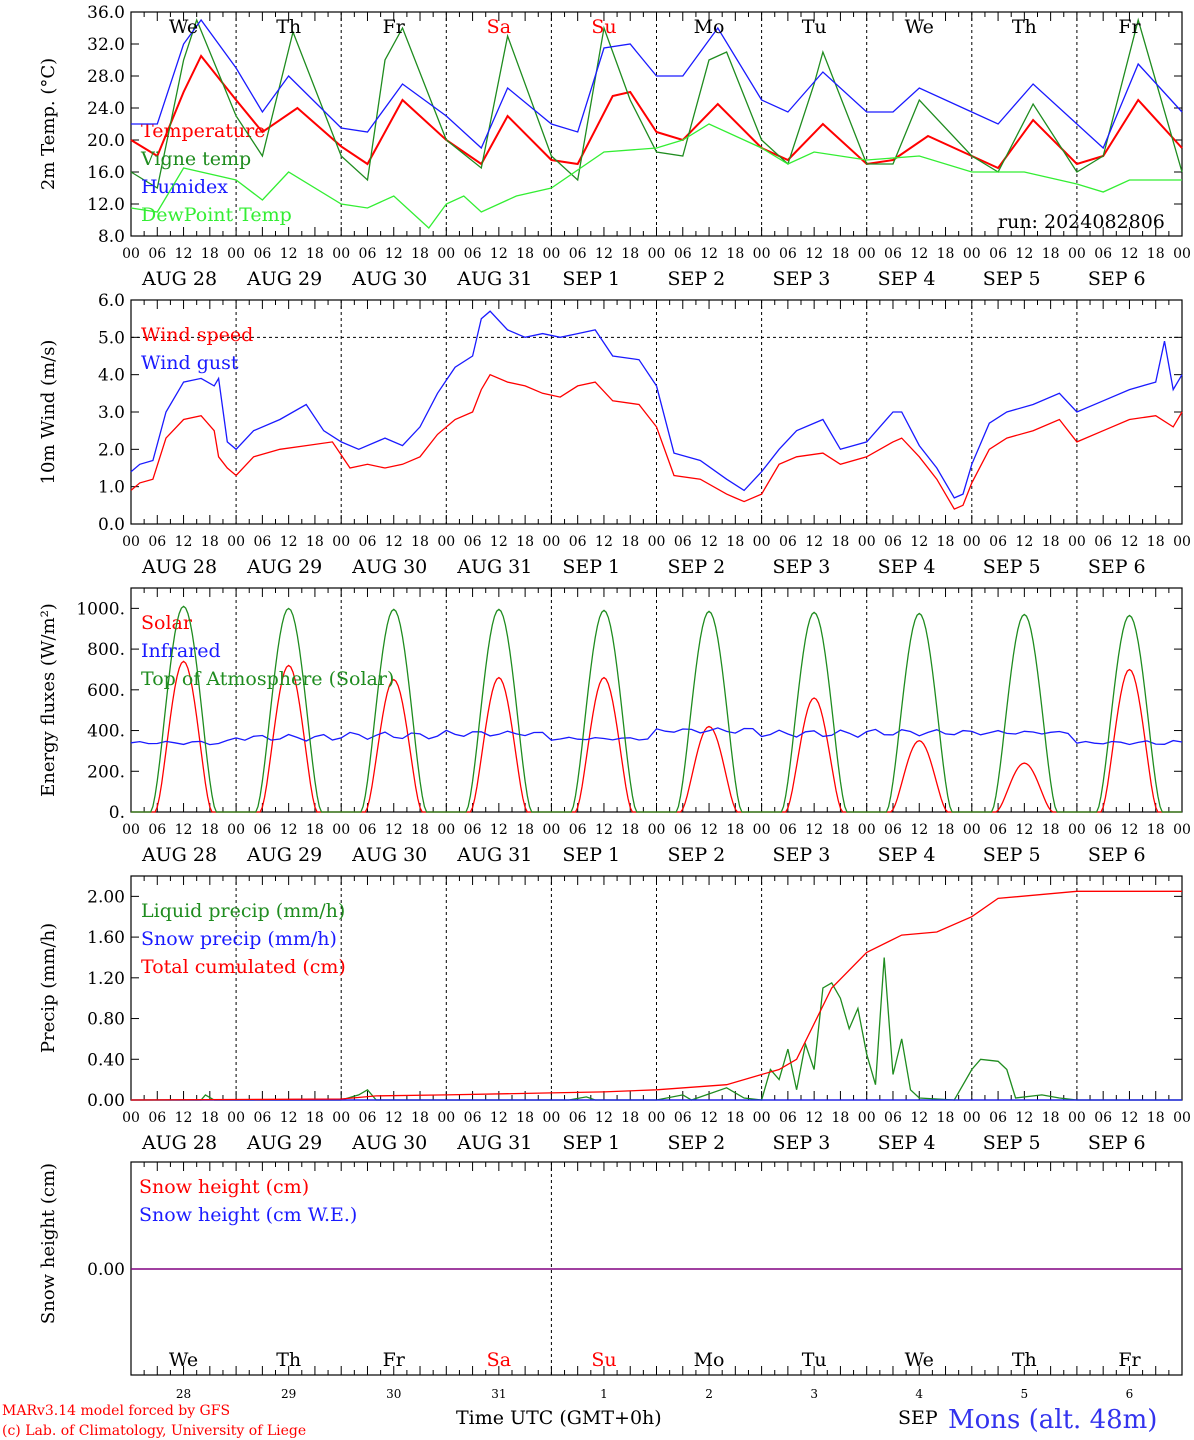 This screenshot has height=1440, width=1194. What do you see at coordinates (248, 1215) in the screenshot?
I see `legend-entry: Snow height (cm W.E.)` at bounding box center [248, 1215].